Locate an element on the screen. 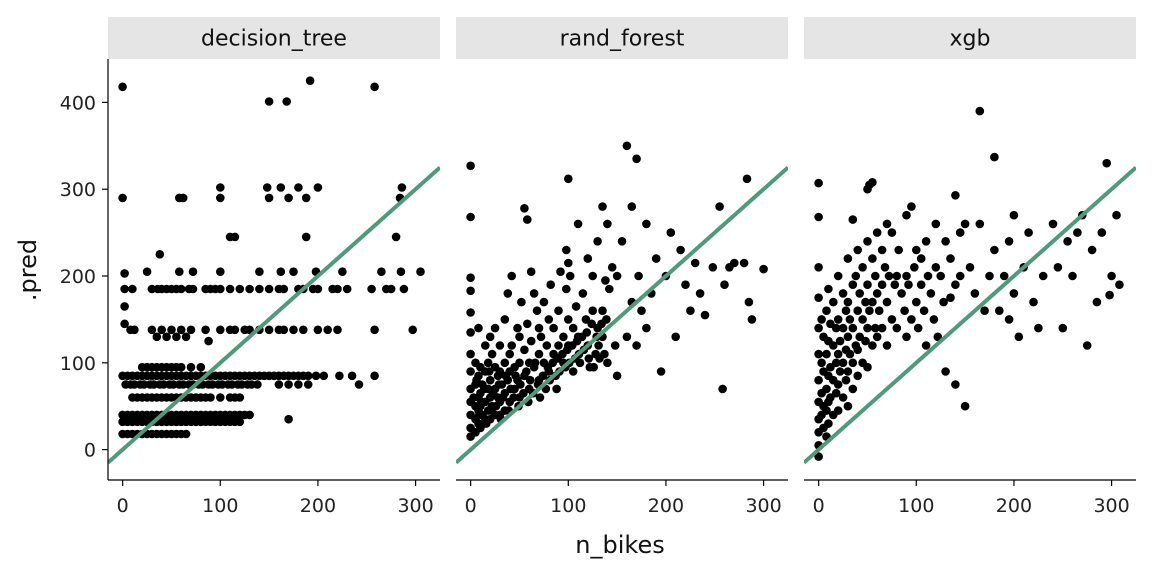  facet-strip-label: xgb is located at coordinates (970, 39).